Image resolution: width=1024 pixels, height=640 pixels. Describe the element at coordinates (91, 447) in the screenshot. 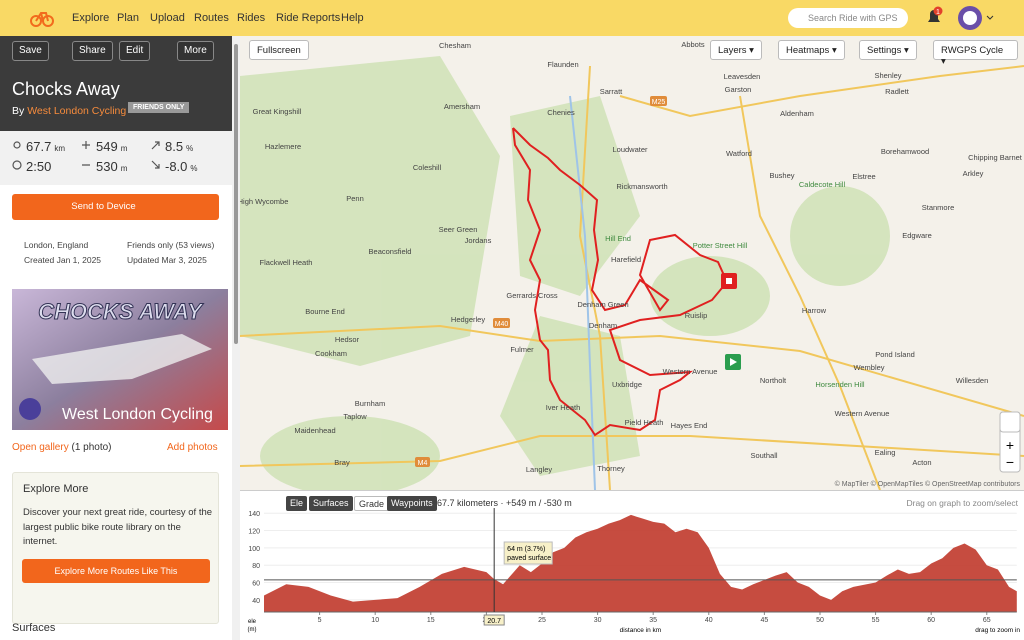

I see `photo-count: (1 photo)` at that location.